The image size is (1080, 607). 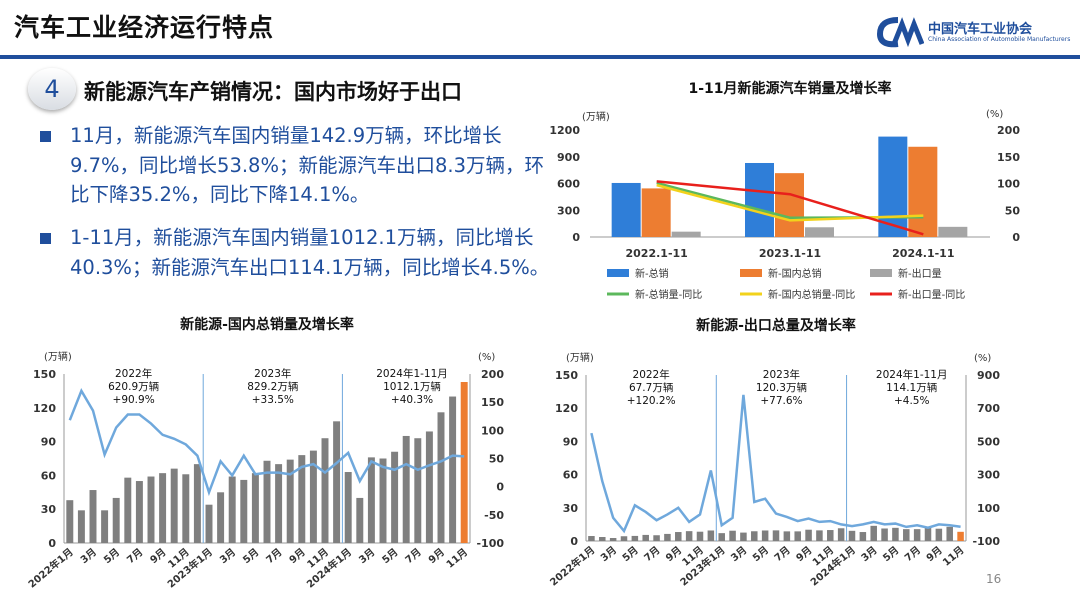 I want to click on annotation-rate: +77.6%, so click(x=781, y=401).